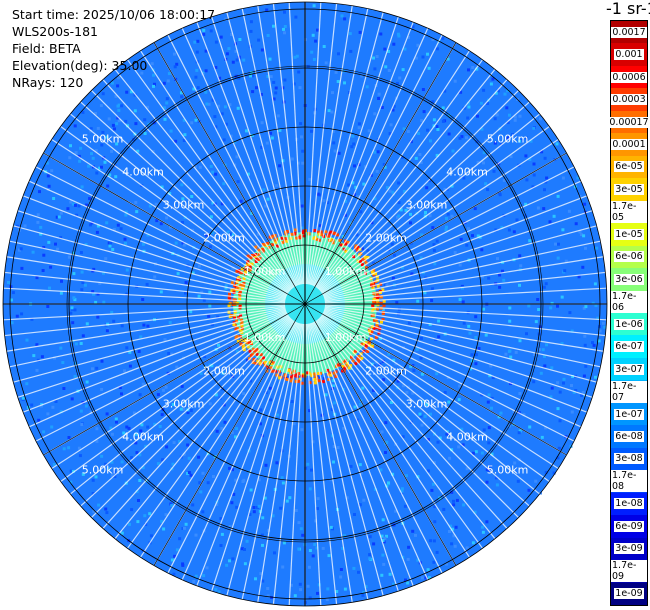  Describe the element at coordinates (386, 238) in the screenshot. I see `range-ring-label: 2.00km` at that location.